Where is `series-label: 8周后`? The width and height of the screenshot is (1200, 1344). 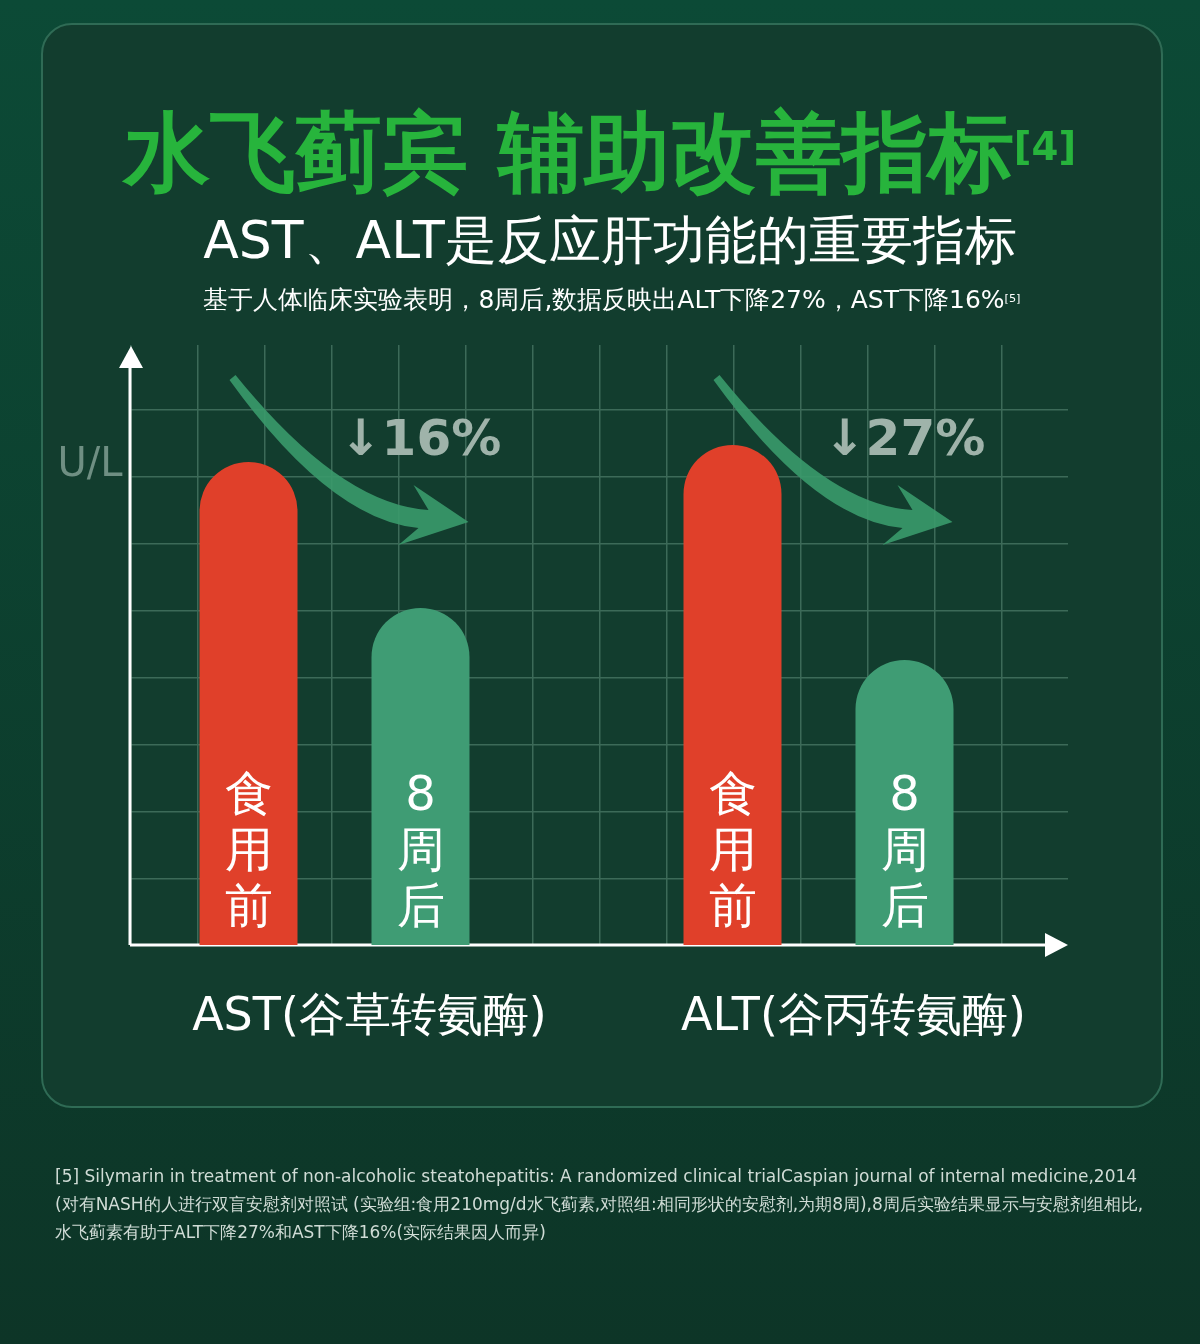 series-label: 8周后 is located at coordinates (420, 849).